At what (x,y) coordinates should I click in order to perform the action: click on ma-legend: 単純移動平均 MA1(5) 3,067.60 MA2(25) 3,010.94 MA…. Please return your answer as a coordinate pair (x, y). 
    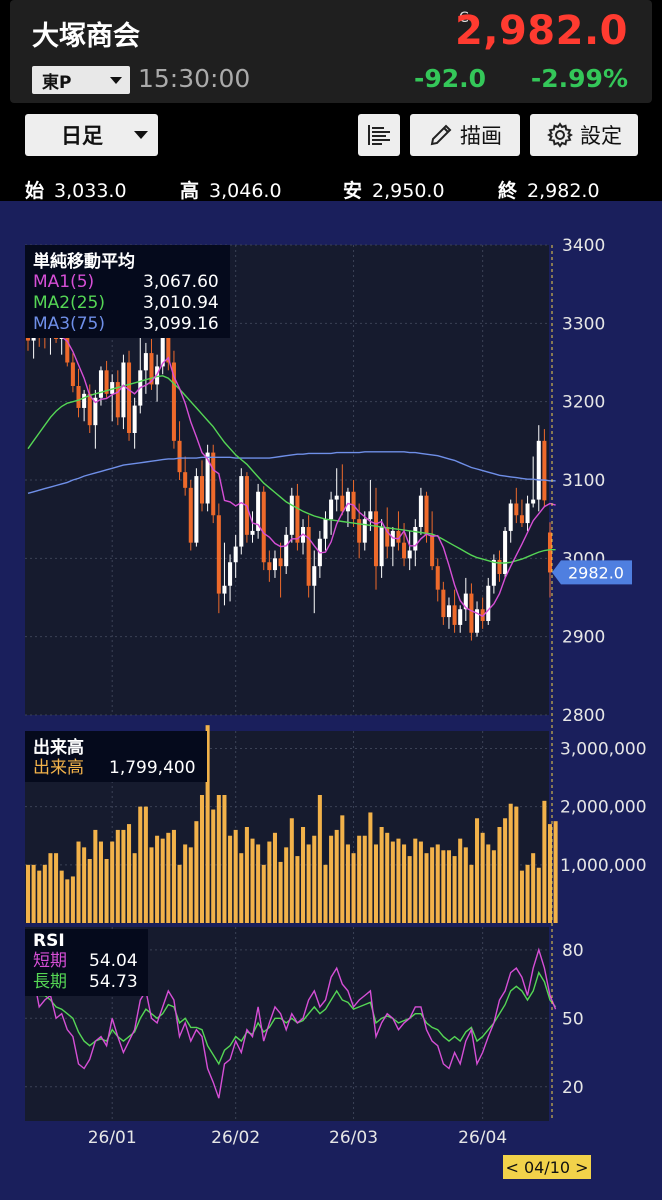
    Looking at the image, I should click on (127, 291).